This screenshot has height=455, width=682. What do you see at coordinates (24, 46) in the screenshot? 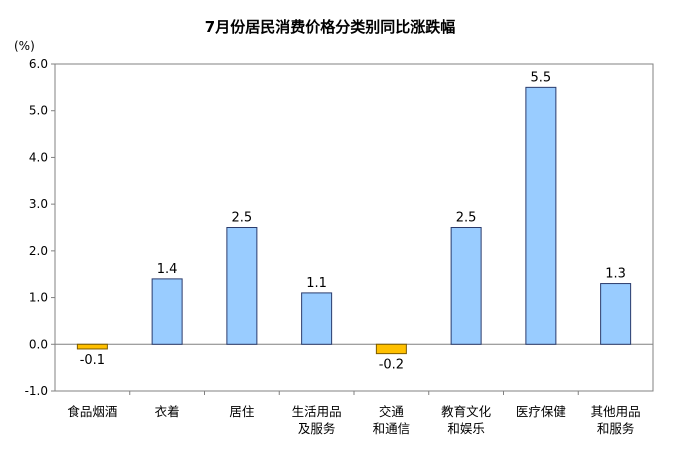
I see `y-axis-unit: (%)` at bounding box center [24, 46].